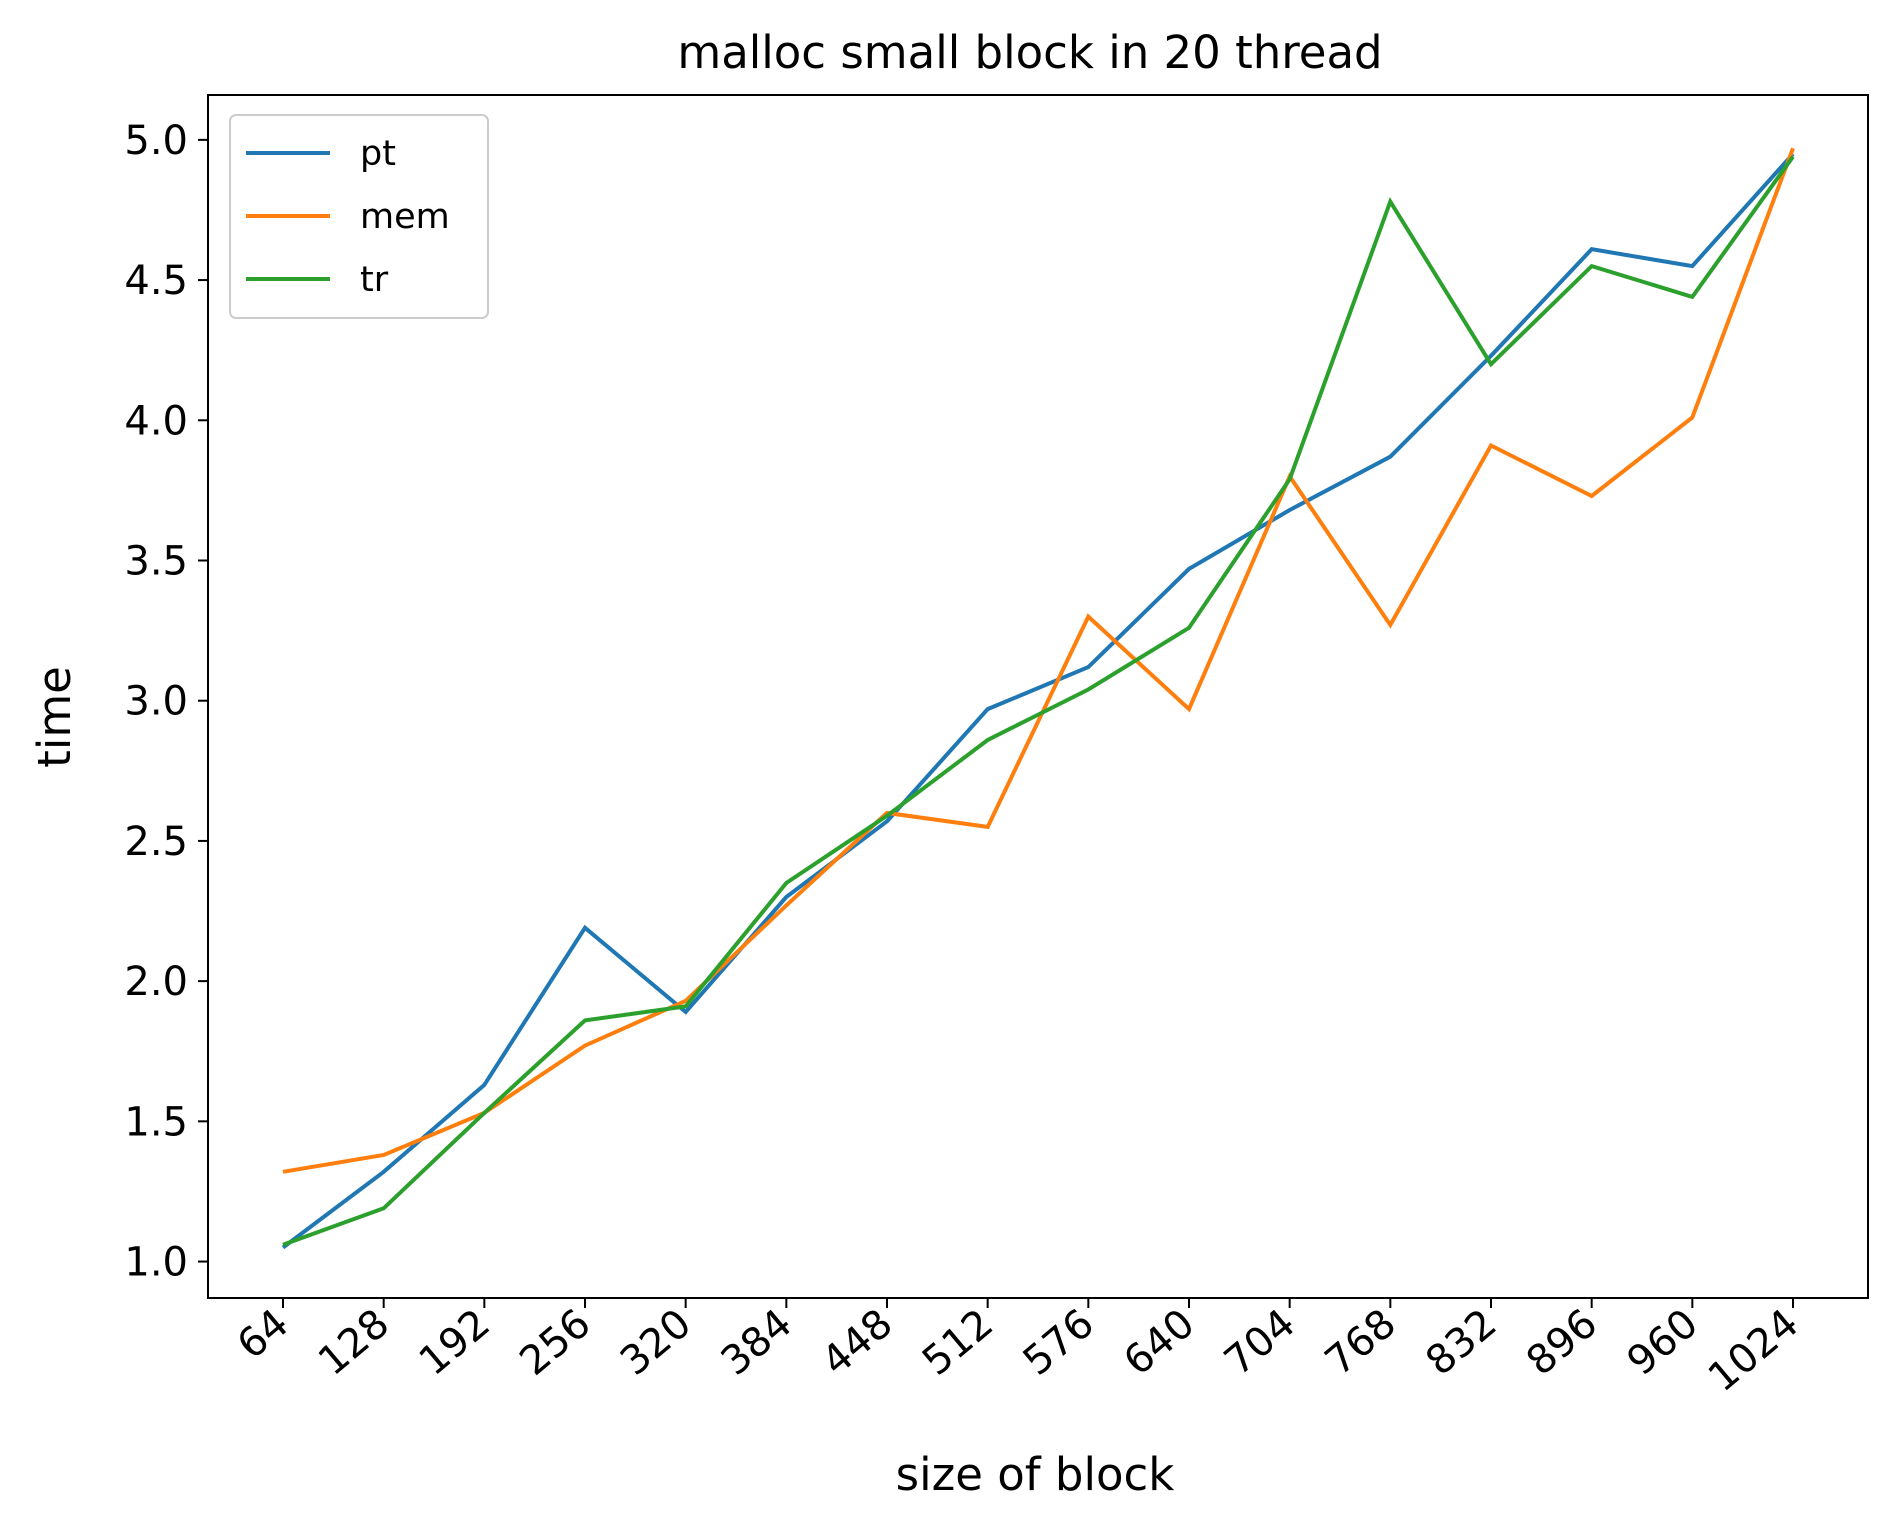  I want to click on x-axis-title: size of block, so click(1035, 1474).